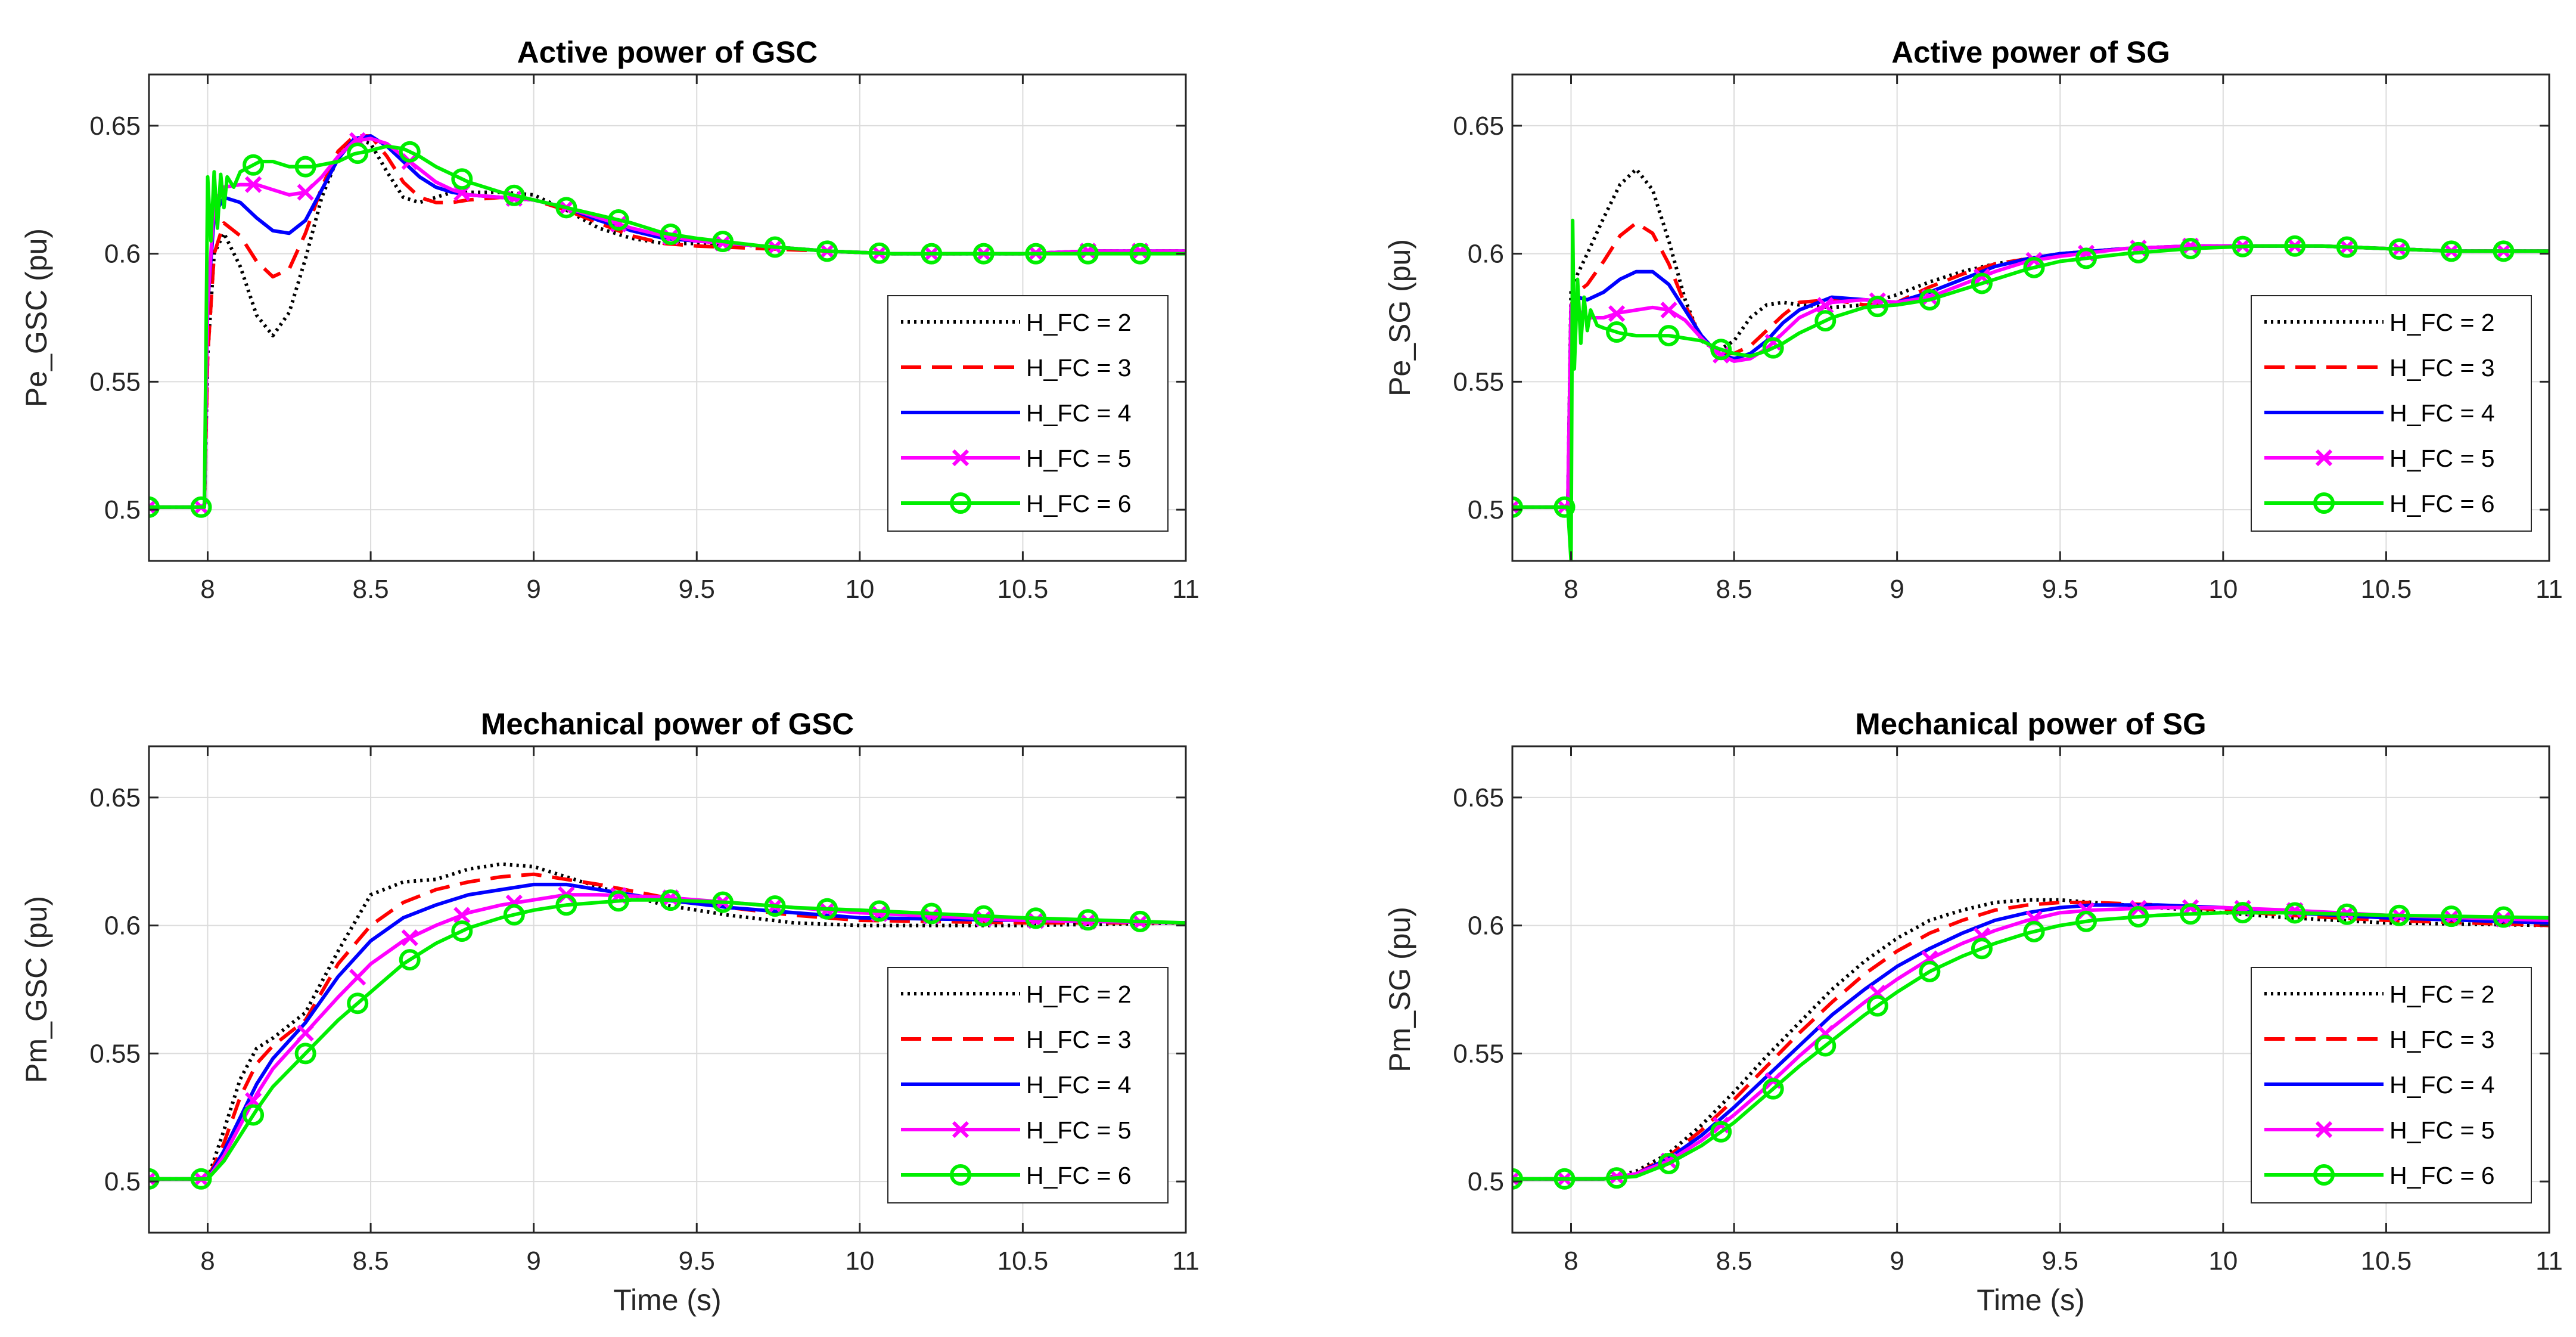 This screenshot has height=1337, width=2576. I want to click on x-tick-label: 11, so click(2549, 1261).